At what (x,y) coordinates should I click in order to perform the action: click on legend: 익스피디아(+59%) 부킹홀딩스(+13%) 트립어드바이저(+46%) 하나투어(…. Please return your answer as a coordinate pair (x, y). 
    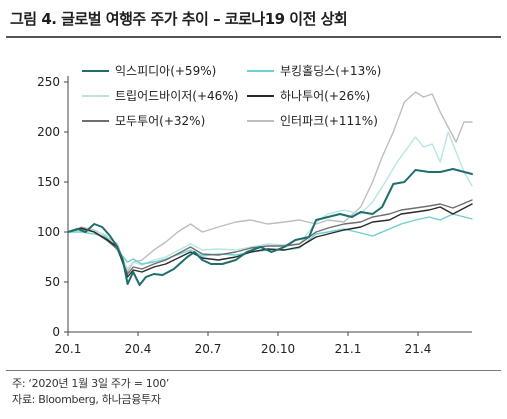
    Looking at the image, I should click on (231, 96).